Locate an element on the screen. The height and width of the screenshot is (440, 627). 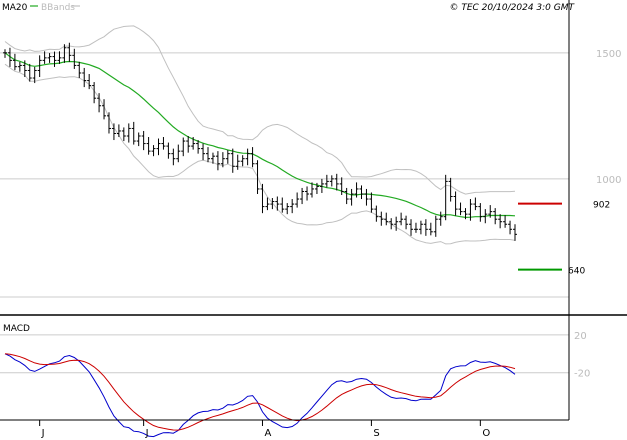
price-tick-label: 1500 is located at coordinates (608, 54).